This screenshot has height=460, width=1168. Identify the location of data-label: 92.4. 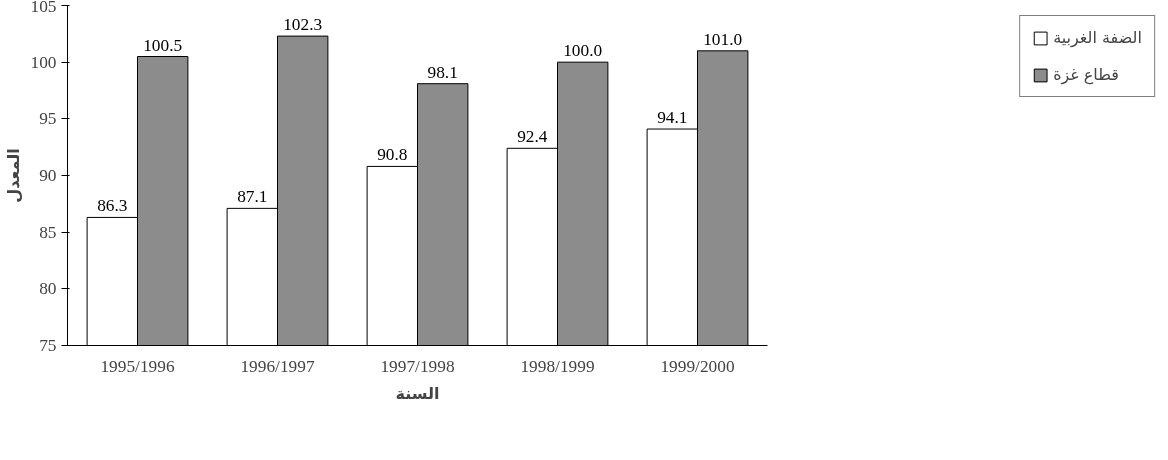
(532, 137).